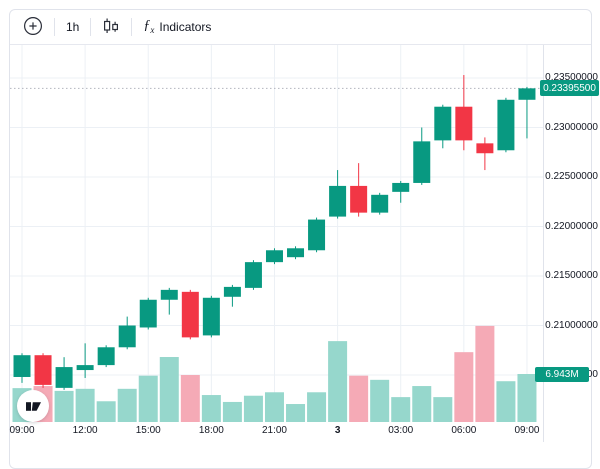 The image size is (600, 469). What do you see at coordinates (562, 374) in the screenshot?
I see `volume-badge: 6.943M` at bounding box center [562, 374].